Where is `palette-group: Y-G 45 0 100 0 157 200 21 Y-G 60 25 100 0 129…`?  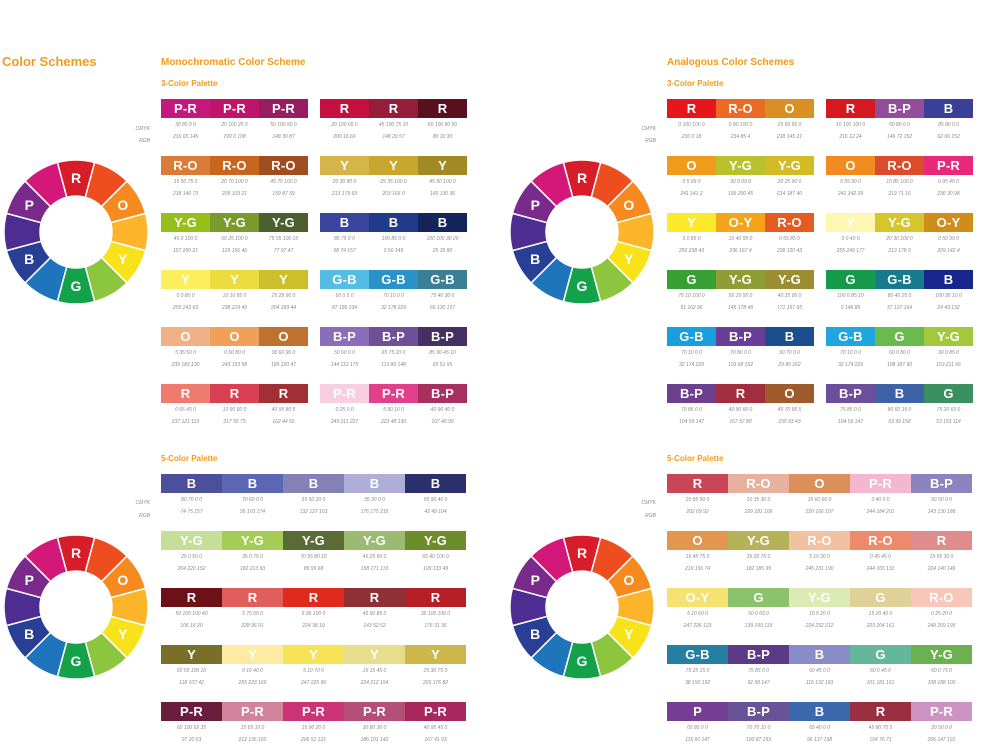
palette-group: Y-G 45 0 100 0 157 200 21 Y-G 60 25 100 0 129… is located at coordinates (234, 237).